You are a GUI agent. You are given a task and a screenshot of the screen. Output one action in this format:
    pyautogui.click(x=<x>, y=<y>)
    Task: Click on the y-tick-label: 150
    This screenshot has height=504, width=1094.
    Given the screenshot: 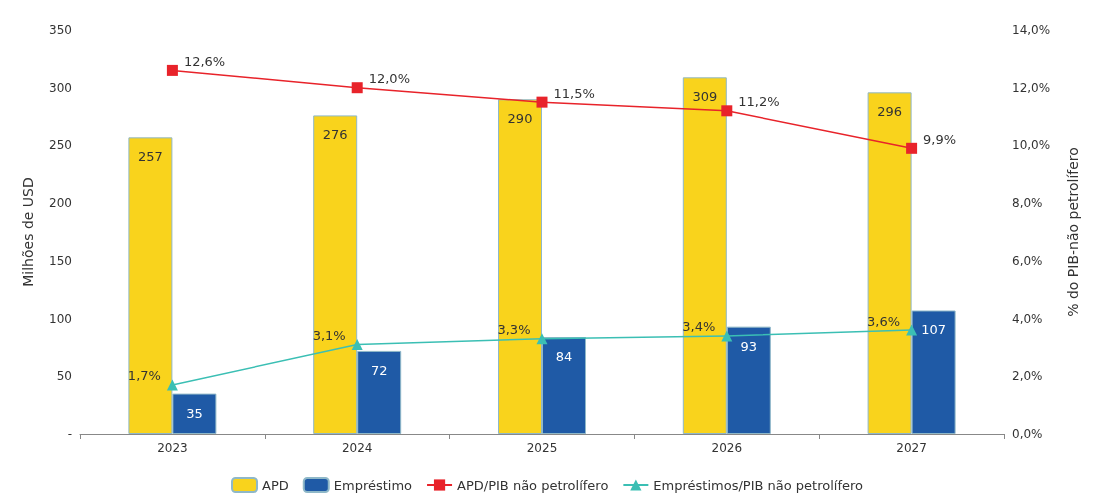 What is the action you would take?
    pyautogui.click(x=60, y=260)
    